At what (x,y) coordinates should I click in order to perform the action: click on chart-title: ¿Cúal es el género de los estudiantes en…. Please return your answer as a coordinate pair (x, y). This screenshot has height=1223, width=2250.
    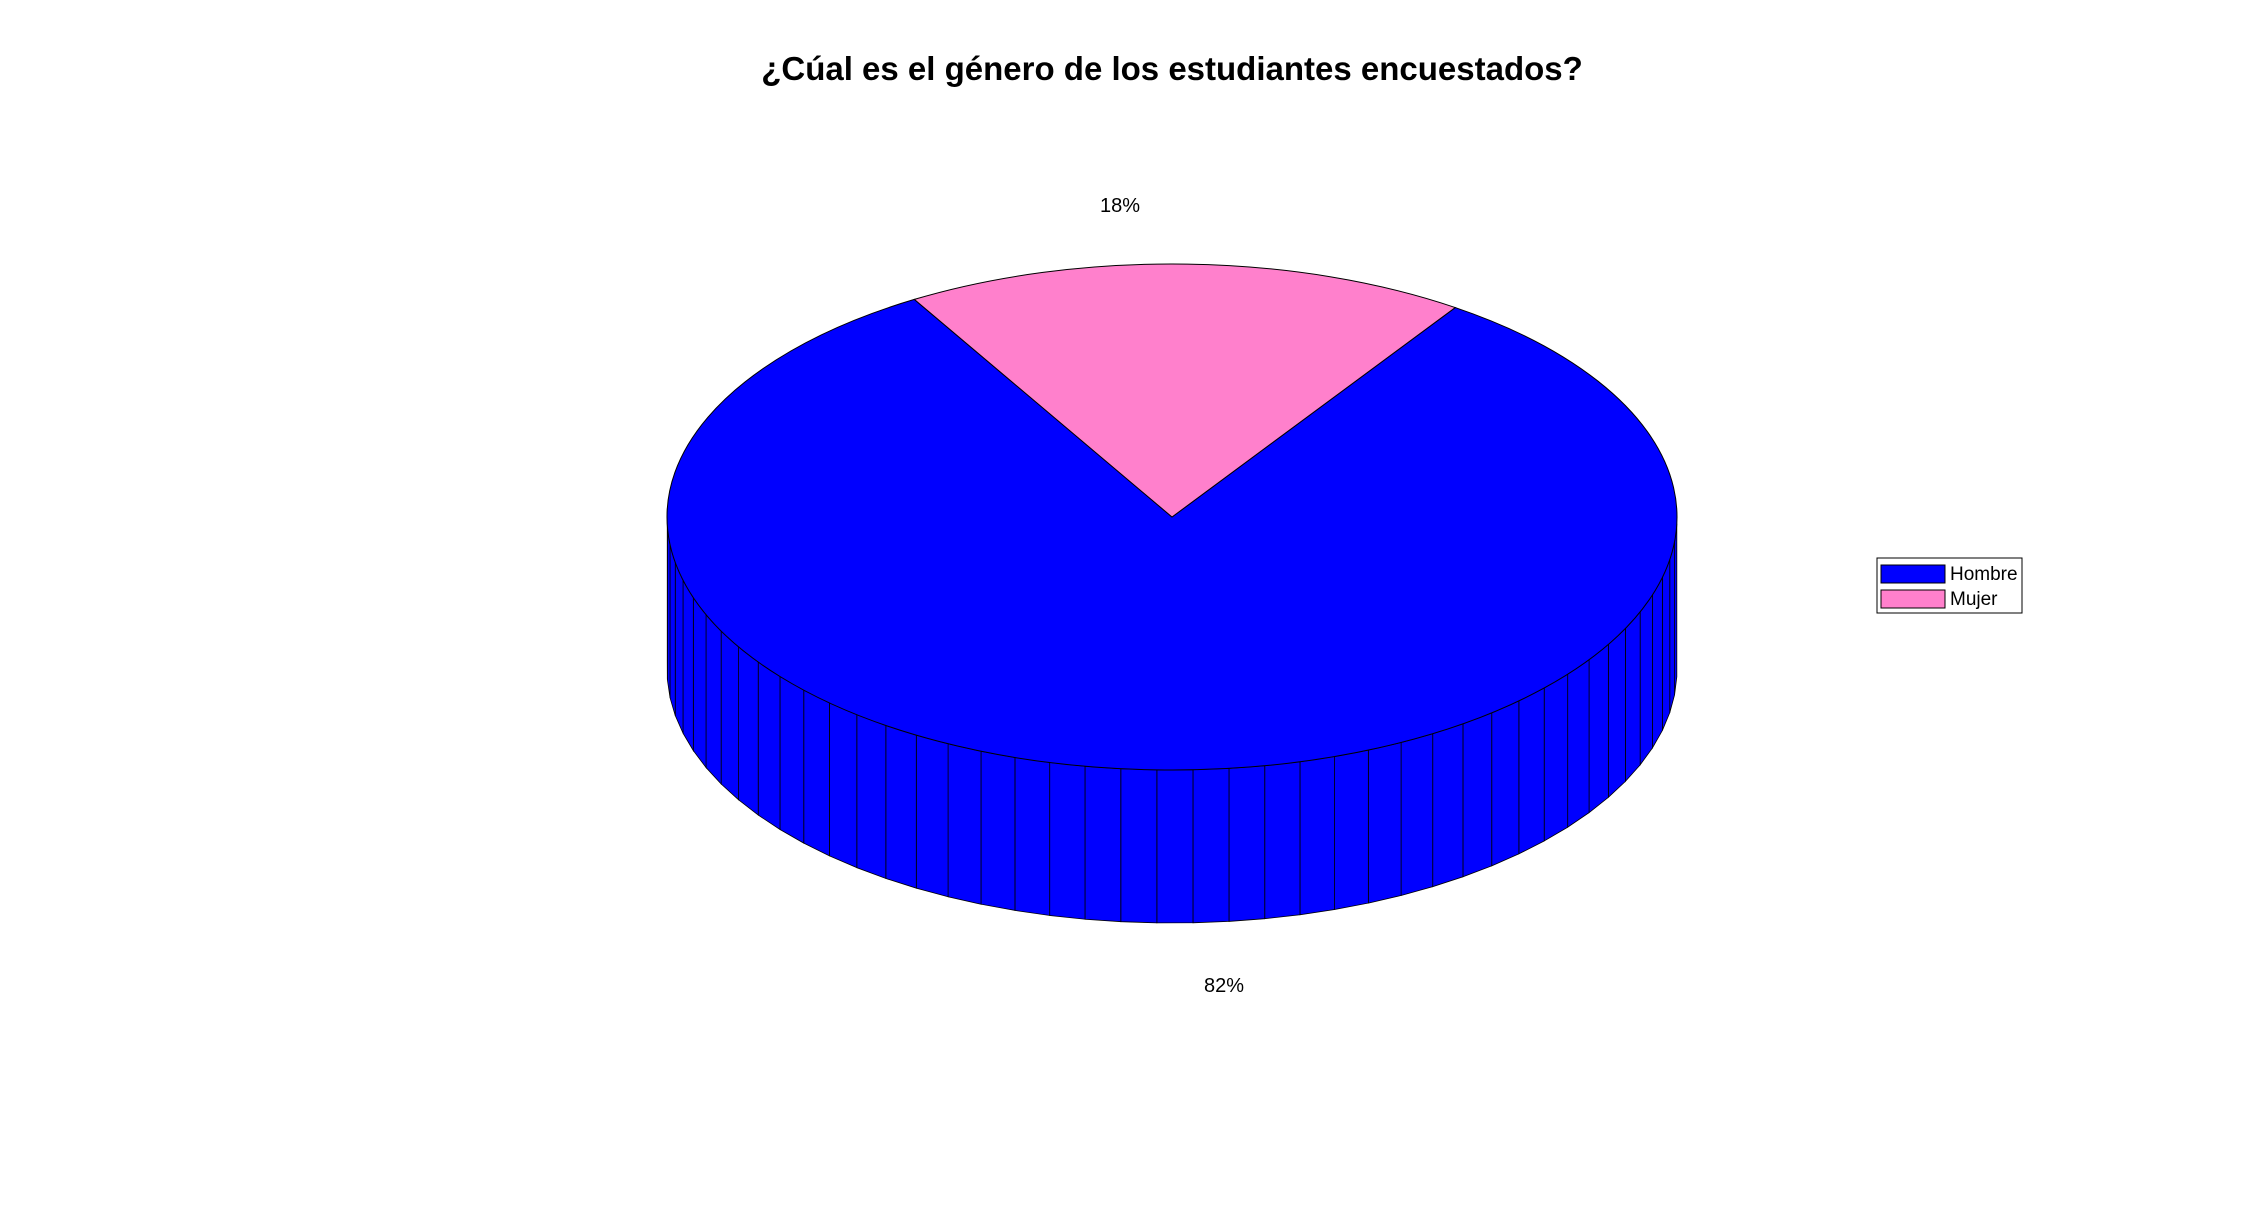
    Looking at the image, I should click on (1172, 68).